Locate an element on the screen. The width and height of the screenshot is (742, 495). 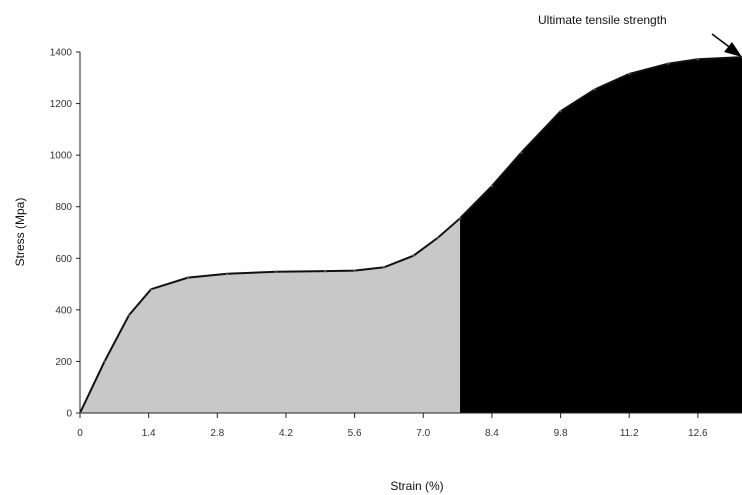
x-tick-label: 4.2 is located at coordinates (286, 433).